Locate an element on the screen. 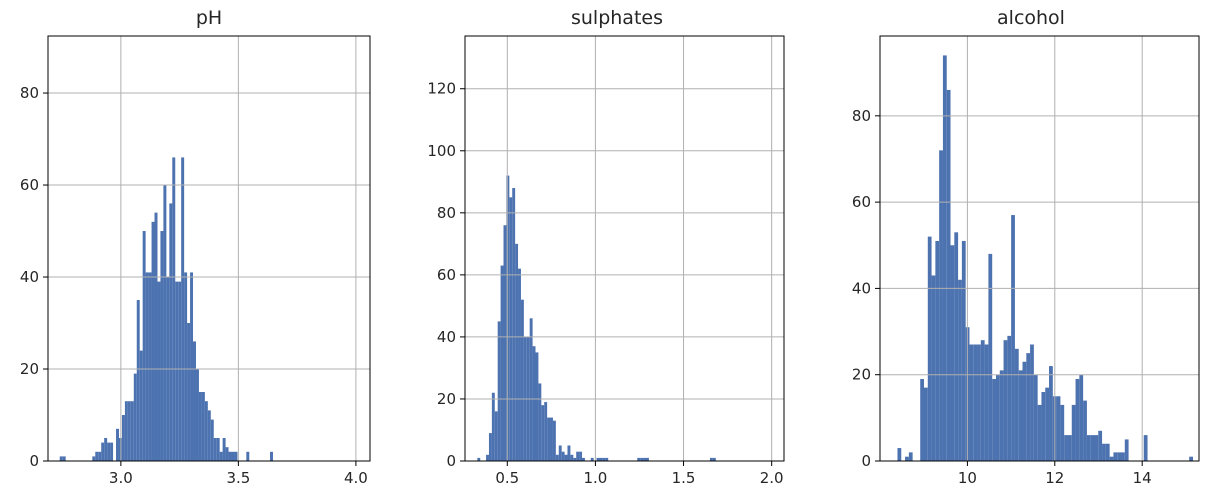 The height and width of the screenshot is (504, 1218). y-tick-label: 80 is located at coordinates (29, 93).